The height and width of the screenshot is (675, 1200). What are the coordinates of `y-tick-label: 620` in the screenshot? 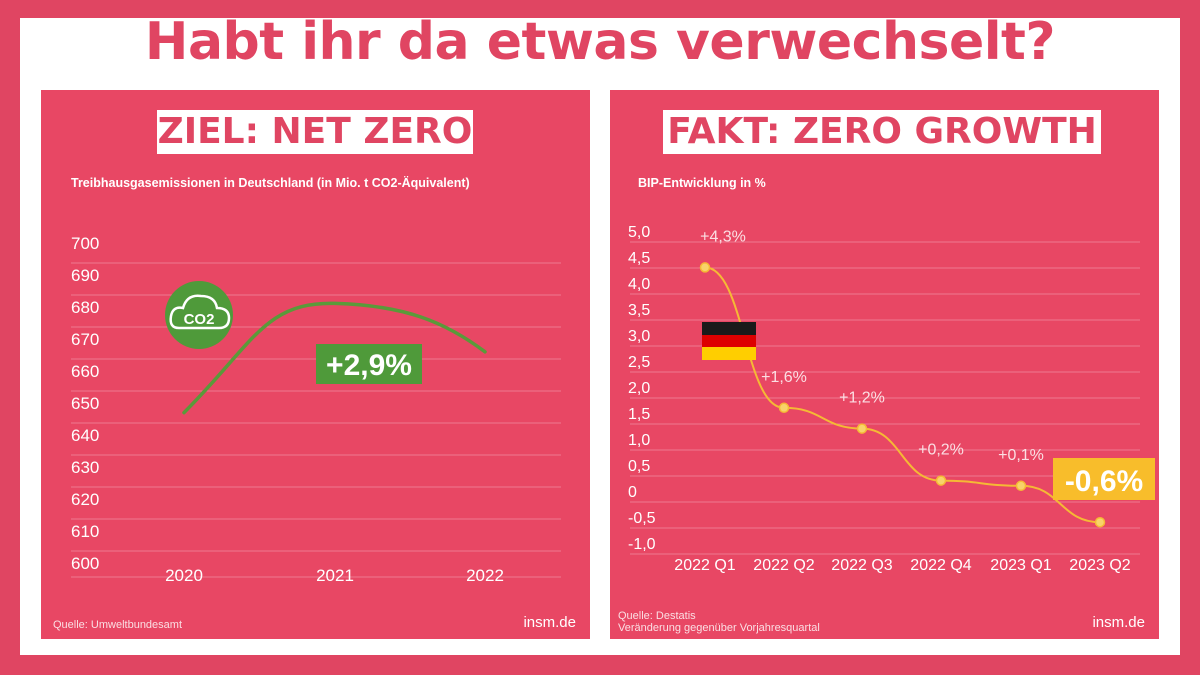 It's located at (85, 499).